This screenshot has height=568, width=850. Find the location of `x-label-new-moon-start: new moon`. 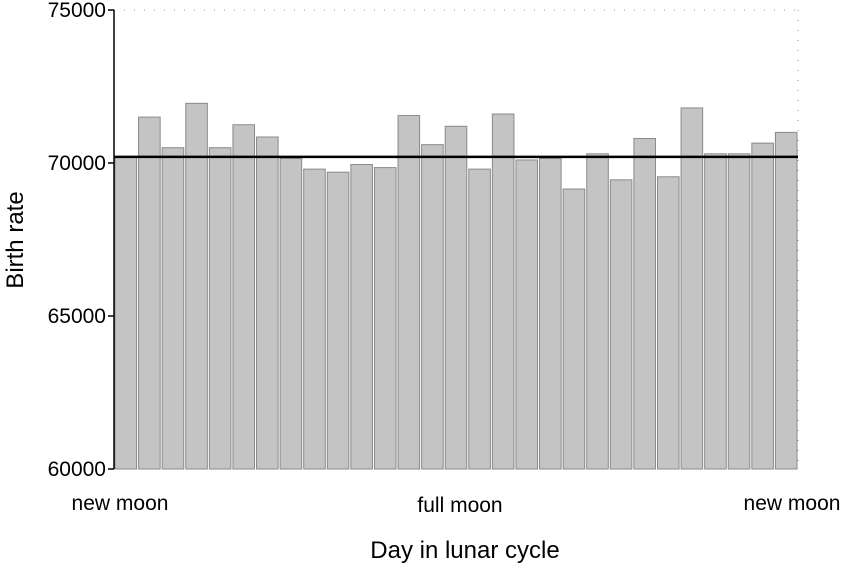

x-label-new-moon-start: new moon is located at coordinates (120, 503).